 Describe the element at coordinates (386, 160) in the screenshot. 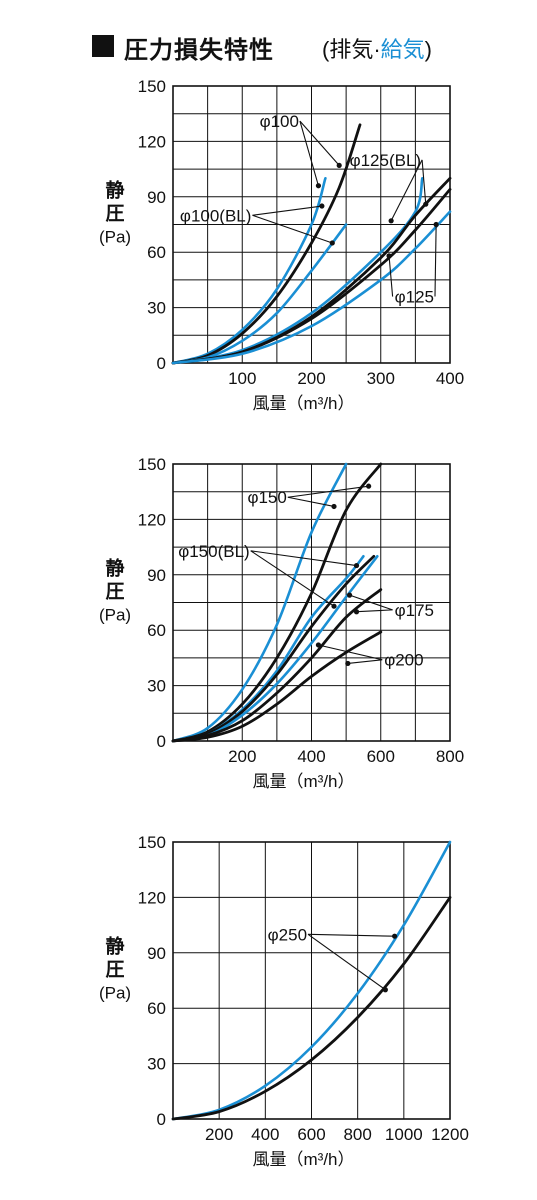

I see `annotation-label: φ125(BL)` at that location.